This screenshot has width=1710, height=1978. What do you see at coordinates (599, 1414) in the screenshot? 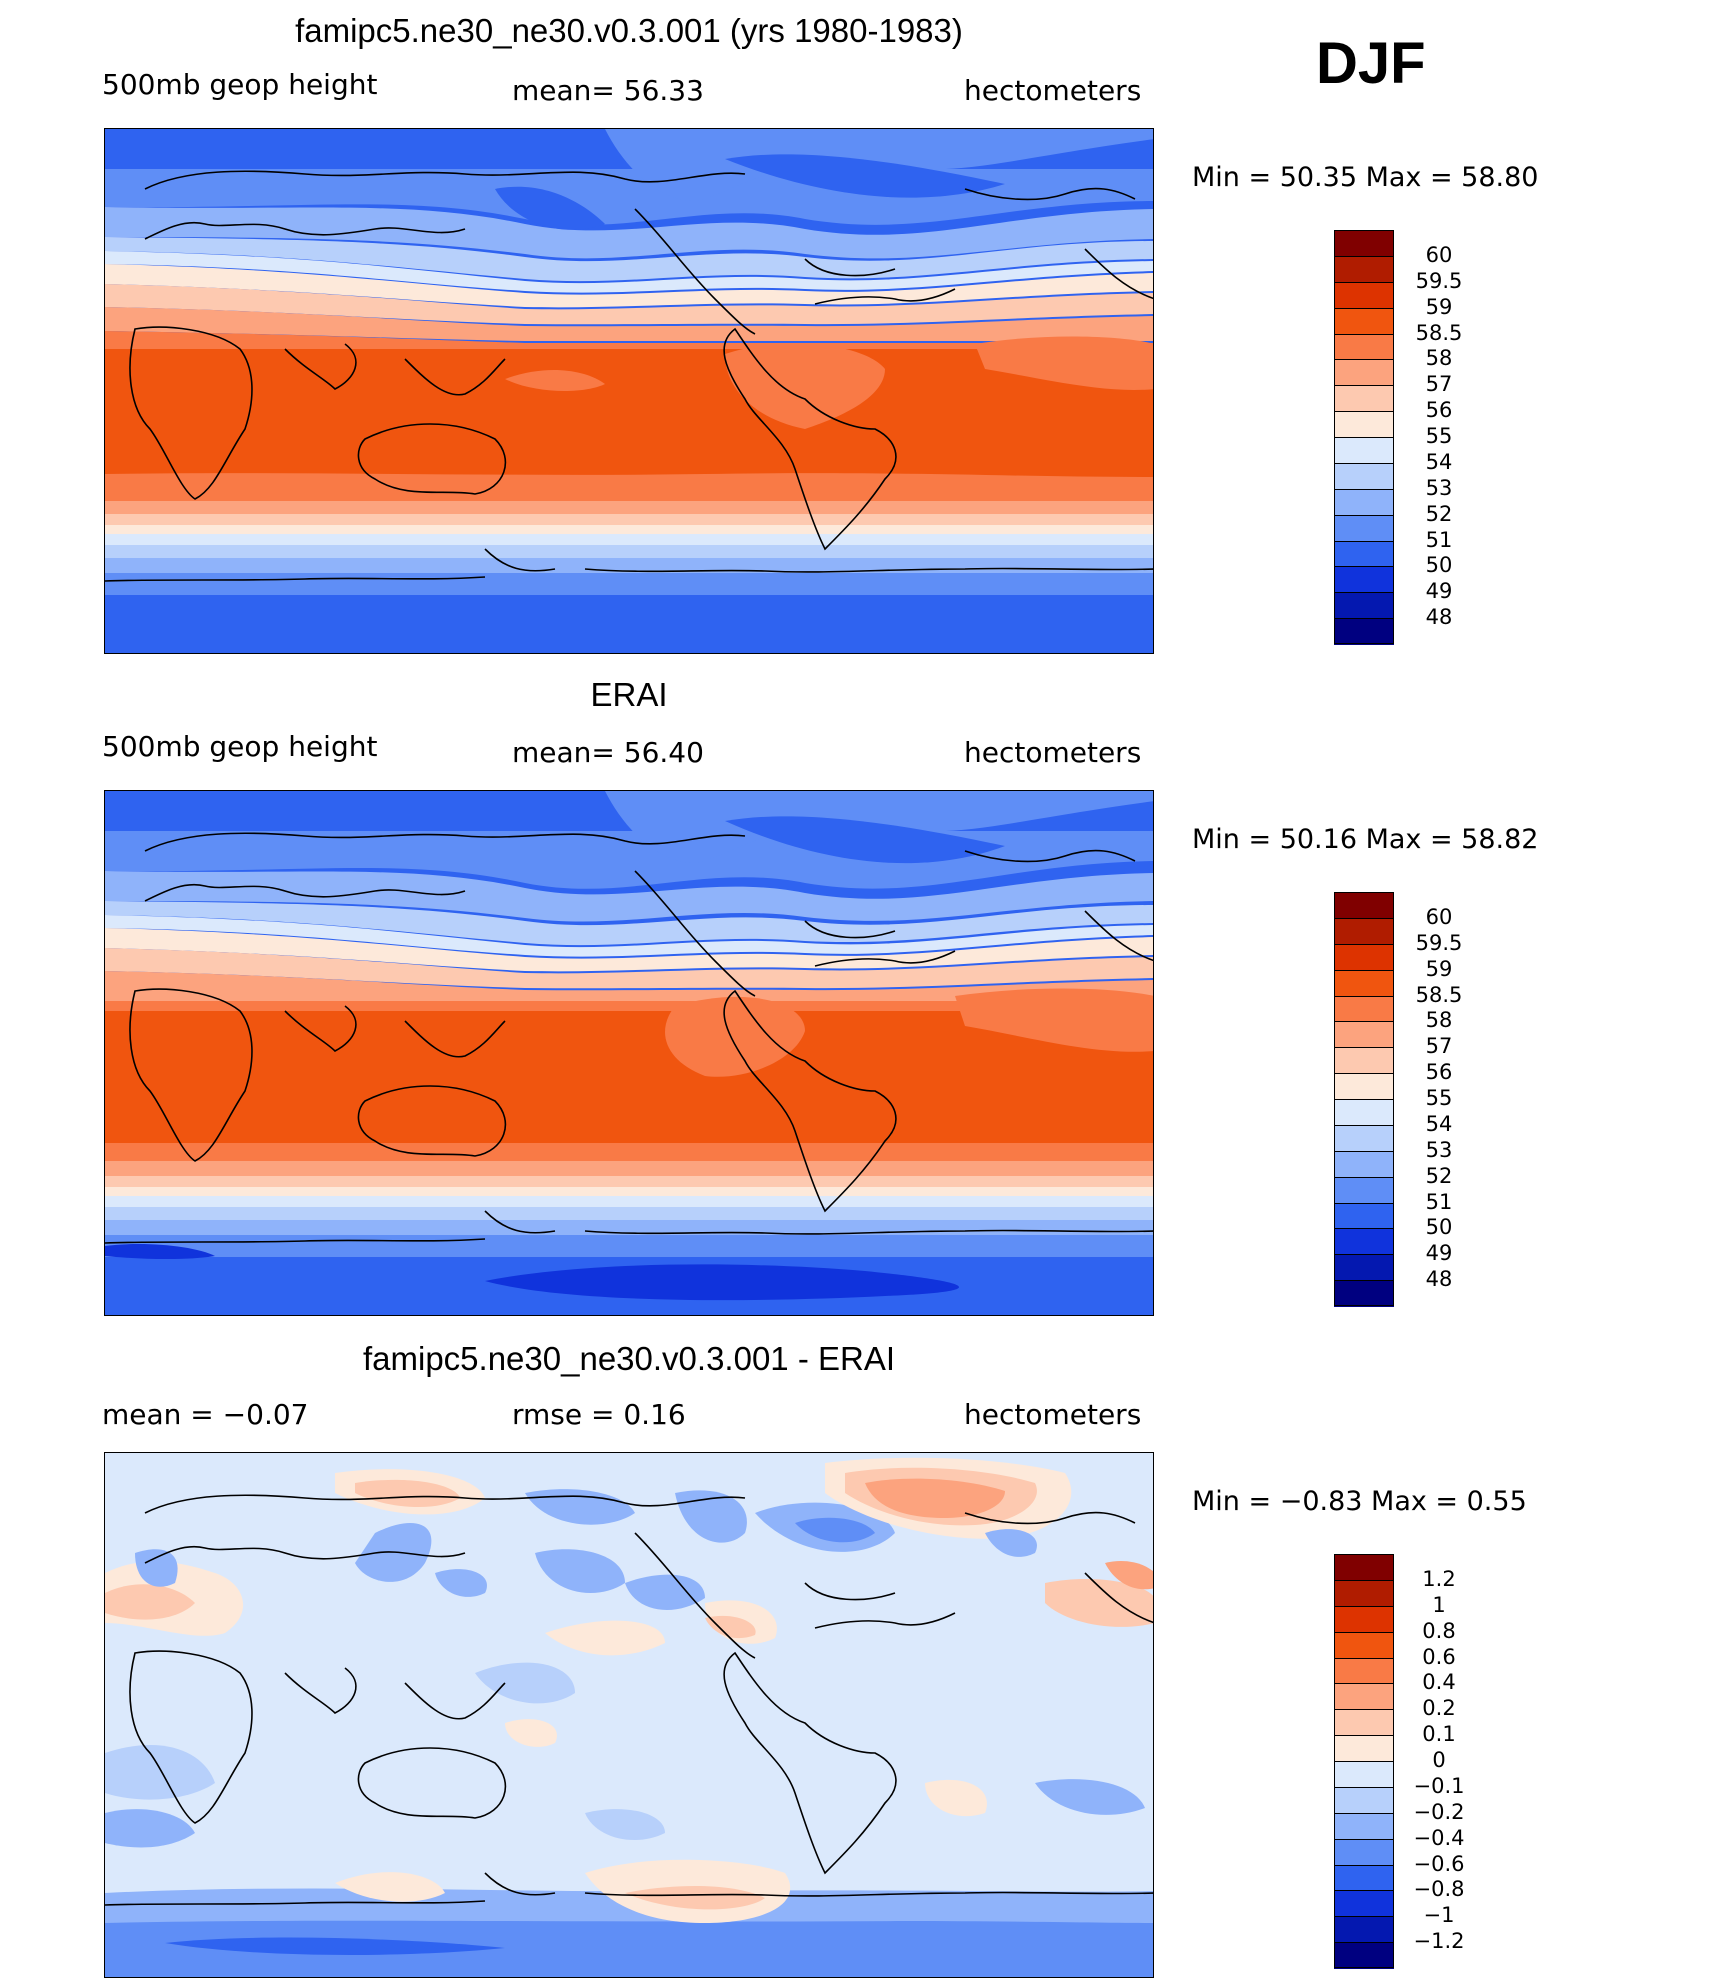
I see `panel-3-rmse-label: rmse = 0.16` at bounding box center [599, 1414].